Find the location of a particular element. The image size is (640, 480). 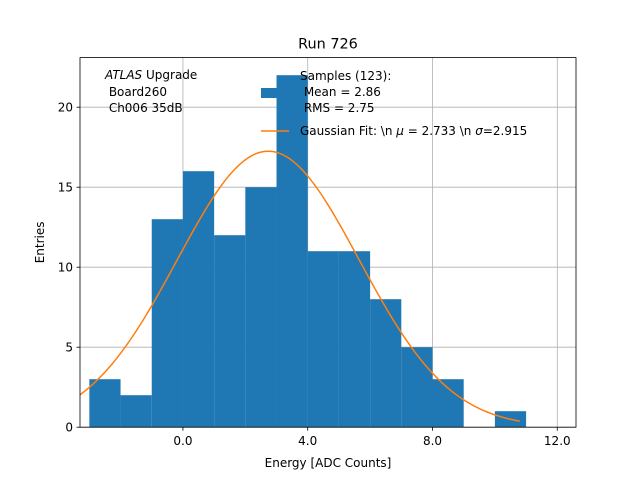

y-tick-label: 15 is located at coordinates (65, 188).